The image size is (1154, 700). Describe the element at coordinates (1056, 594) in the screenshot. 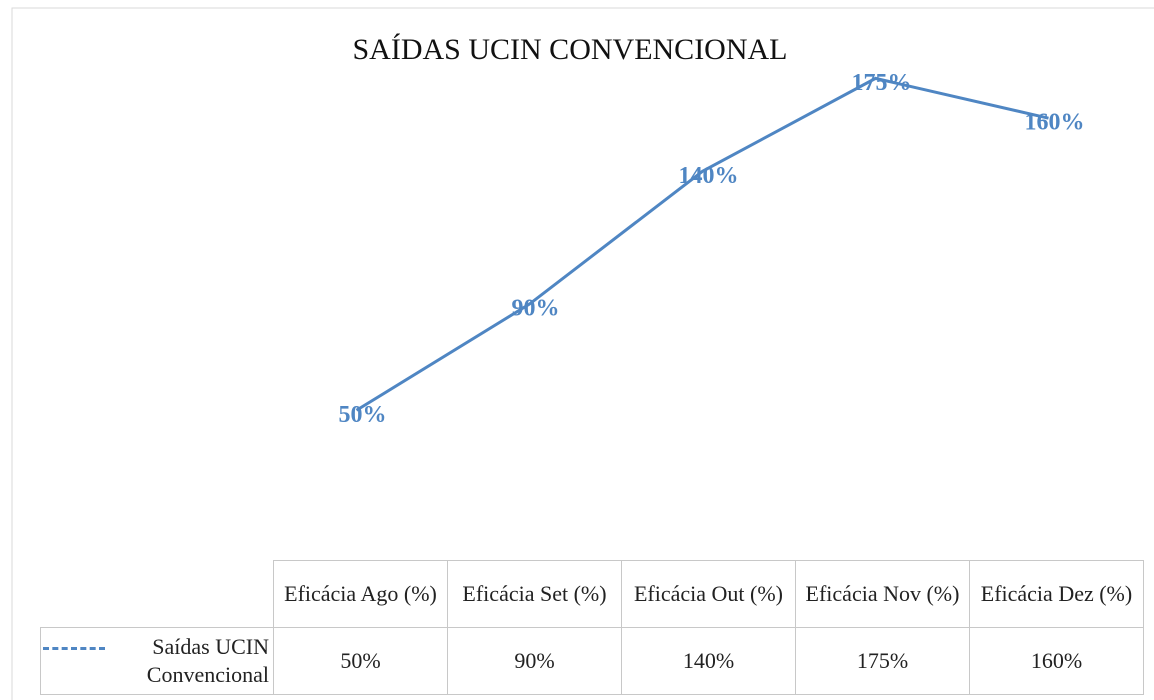

I see `category-cell: Eficácia Dez (%)` at that location.